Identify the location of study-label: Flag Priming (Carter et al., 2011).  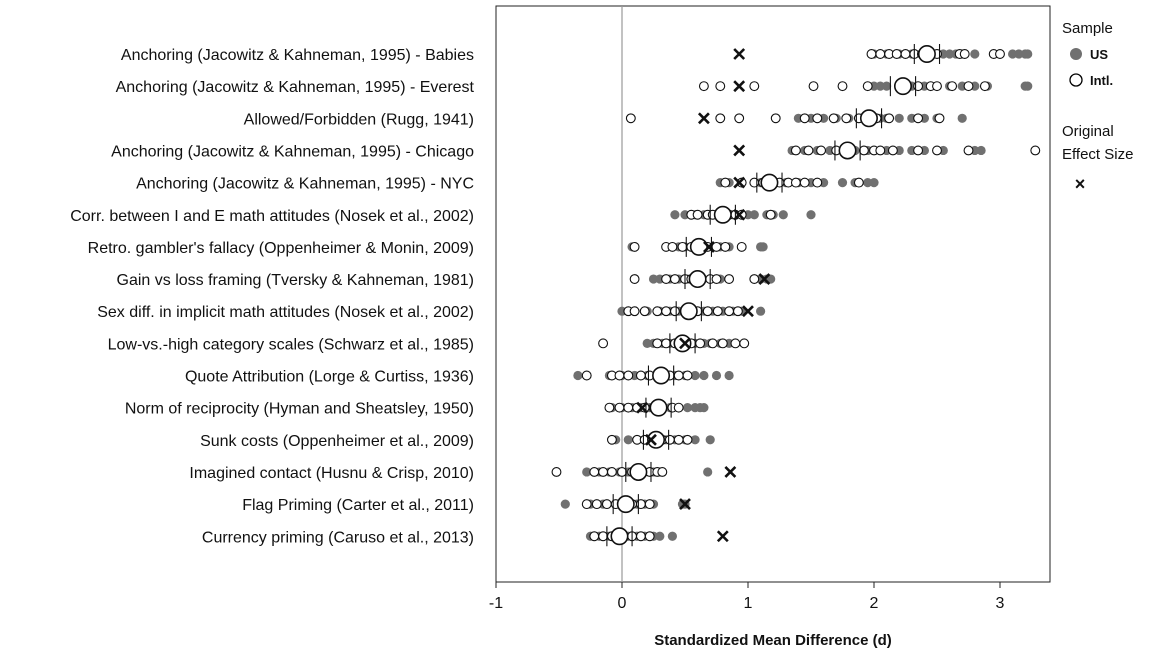
(358, 505).